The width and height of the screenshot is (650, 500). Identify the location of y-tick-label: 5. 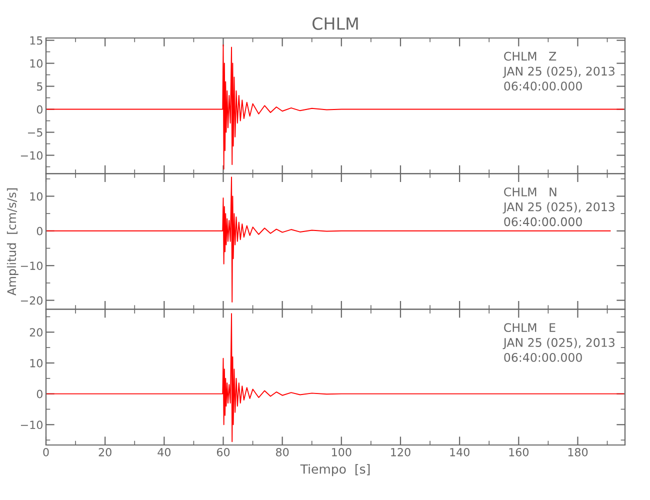
(39, 86).